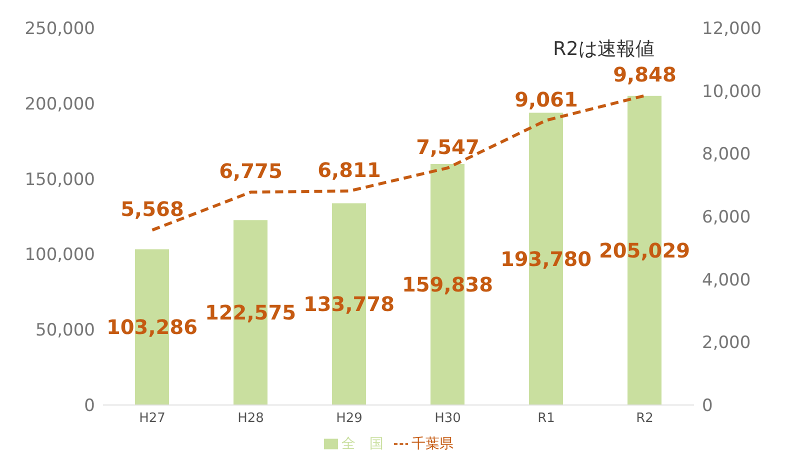 This screenshot has height=466, width=787. What do you see at coordinates (363, 444) in the screenshot?
I see `legend-label: 全 国` at bounding box center [363, 444].